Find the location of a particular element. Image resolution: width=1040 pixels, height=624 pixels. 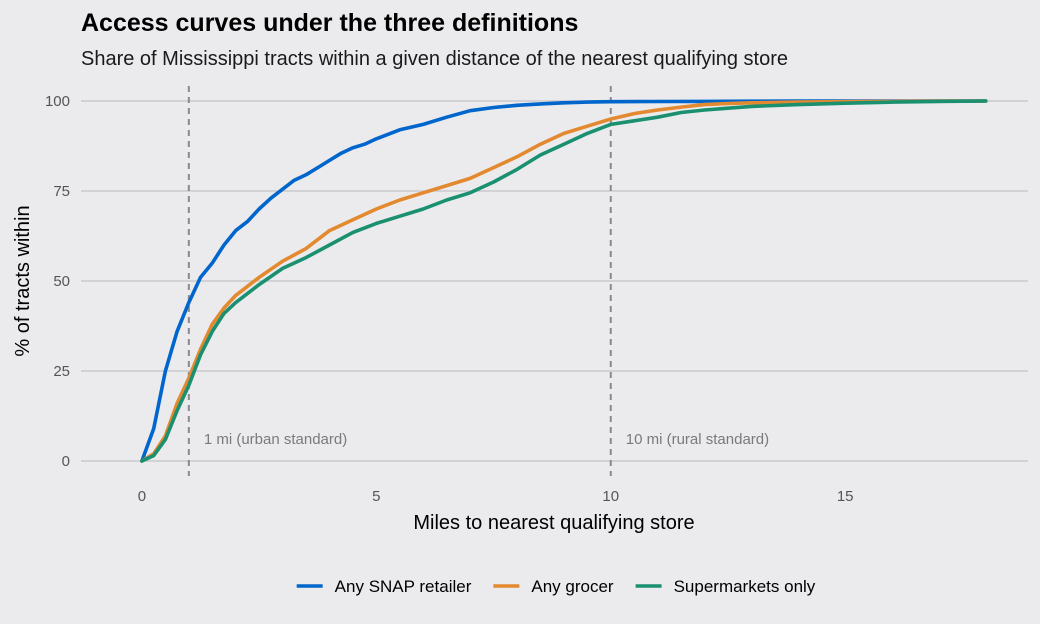

legend-label: Any grocer is located at coordinates (572, 586).